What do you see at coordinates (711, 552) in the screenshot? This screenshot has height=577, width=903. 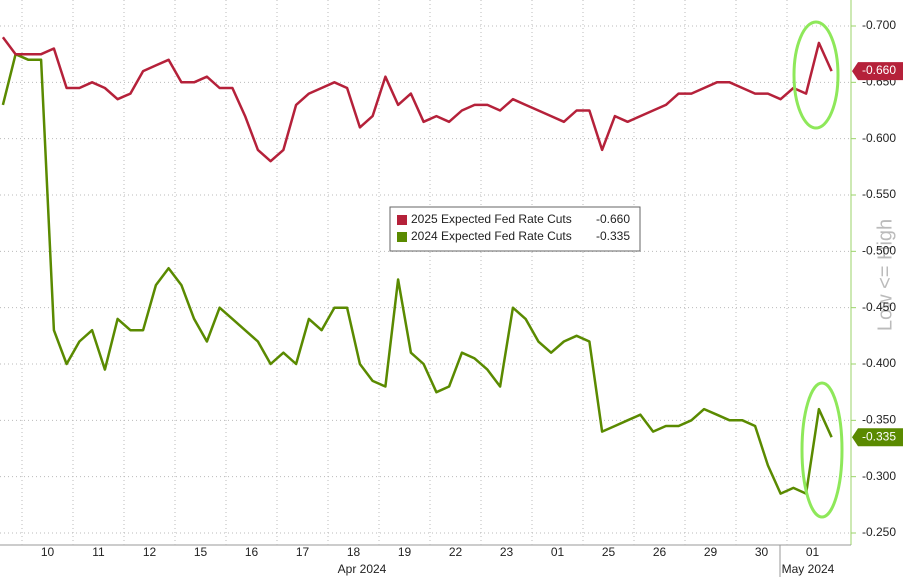 I see `x-tick-label: 29` at bounding box center [711, 552].